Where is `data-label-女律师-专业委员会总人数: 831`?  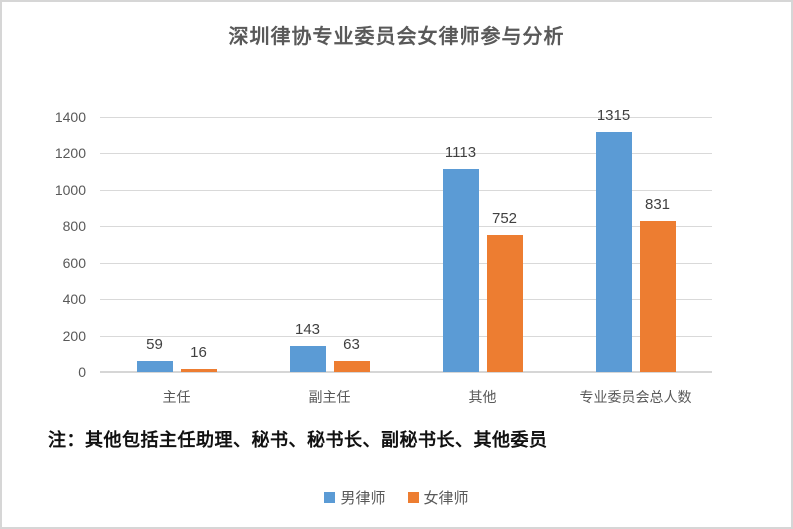
data-label-女律师-专业委员会总人数: 831 is located at coordinates (657, 204).